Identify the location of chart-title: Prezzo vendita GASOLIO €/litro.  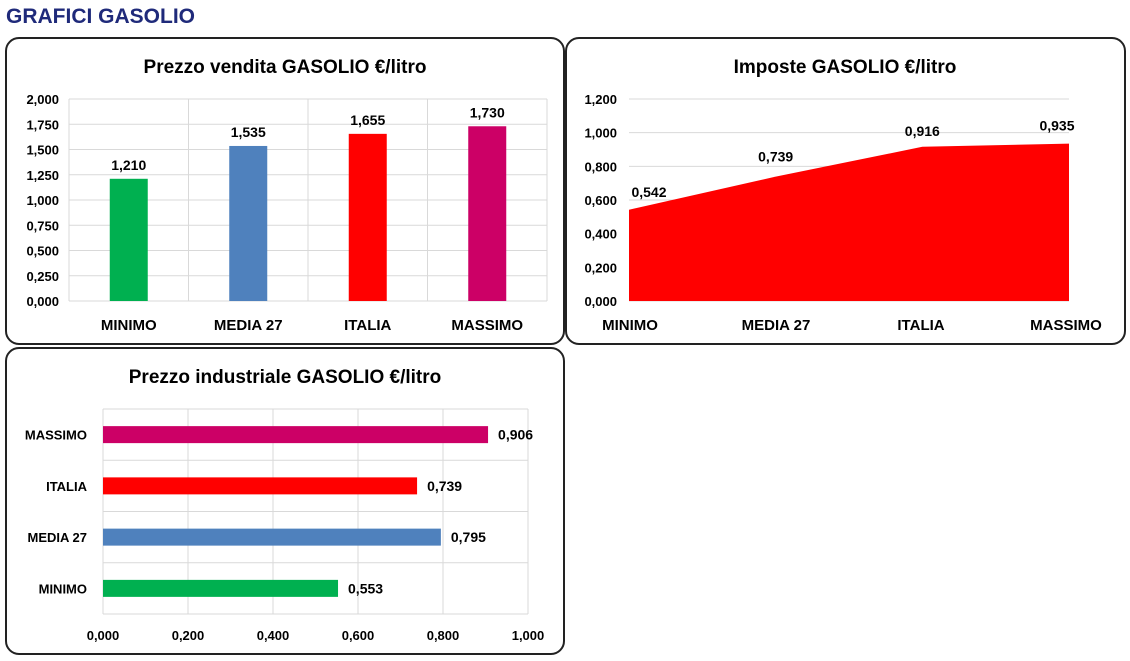
(285, 67).